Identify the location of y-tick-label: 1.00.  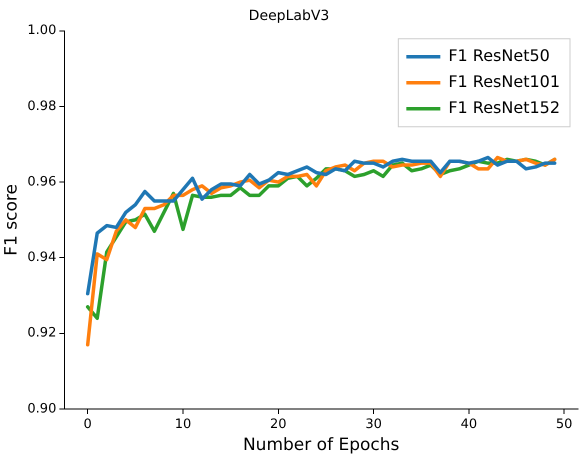
(41, 30).